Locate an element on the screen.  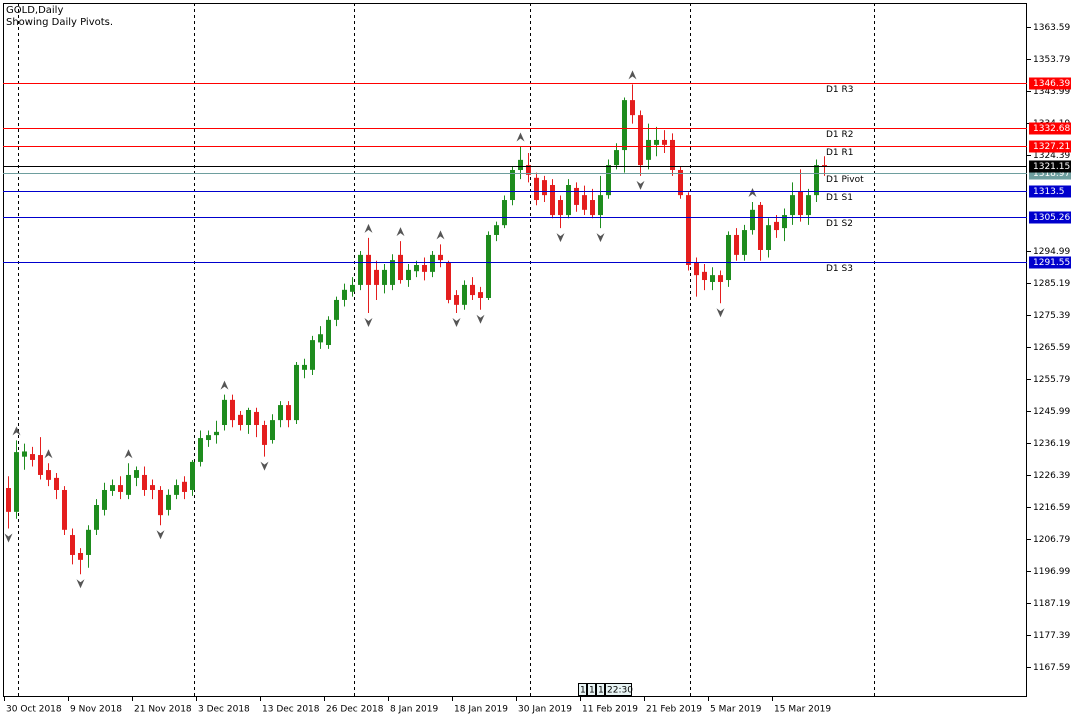
x-tick-label: 26 Dec 2018 is located at coordinates (355, 710).